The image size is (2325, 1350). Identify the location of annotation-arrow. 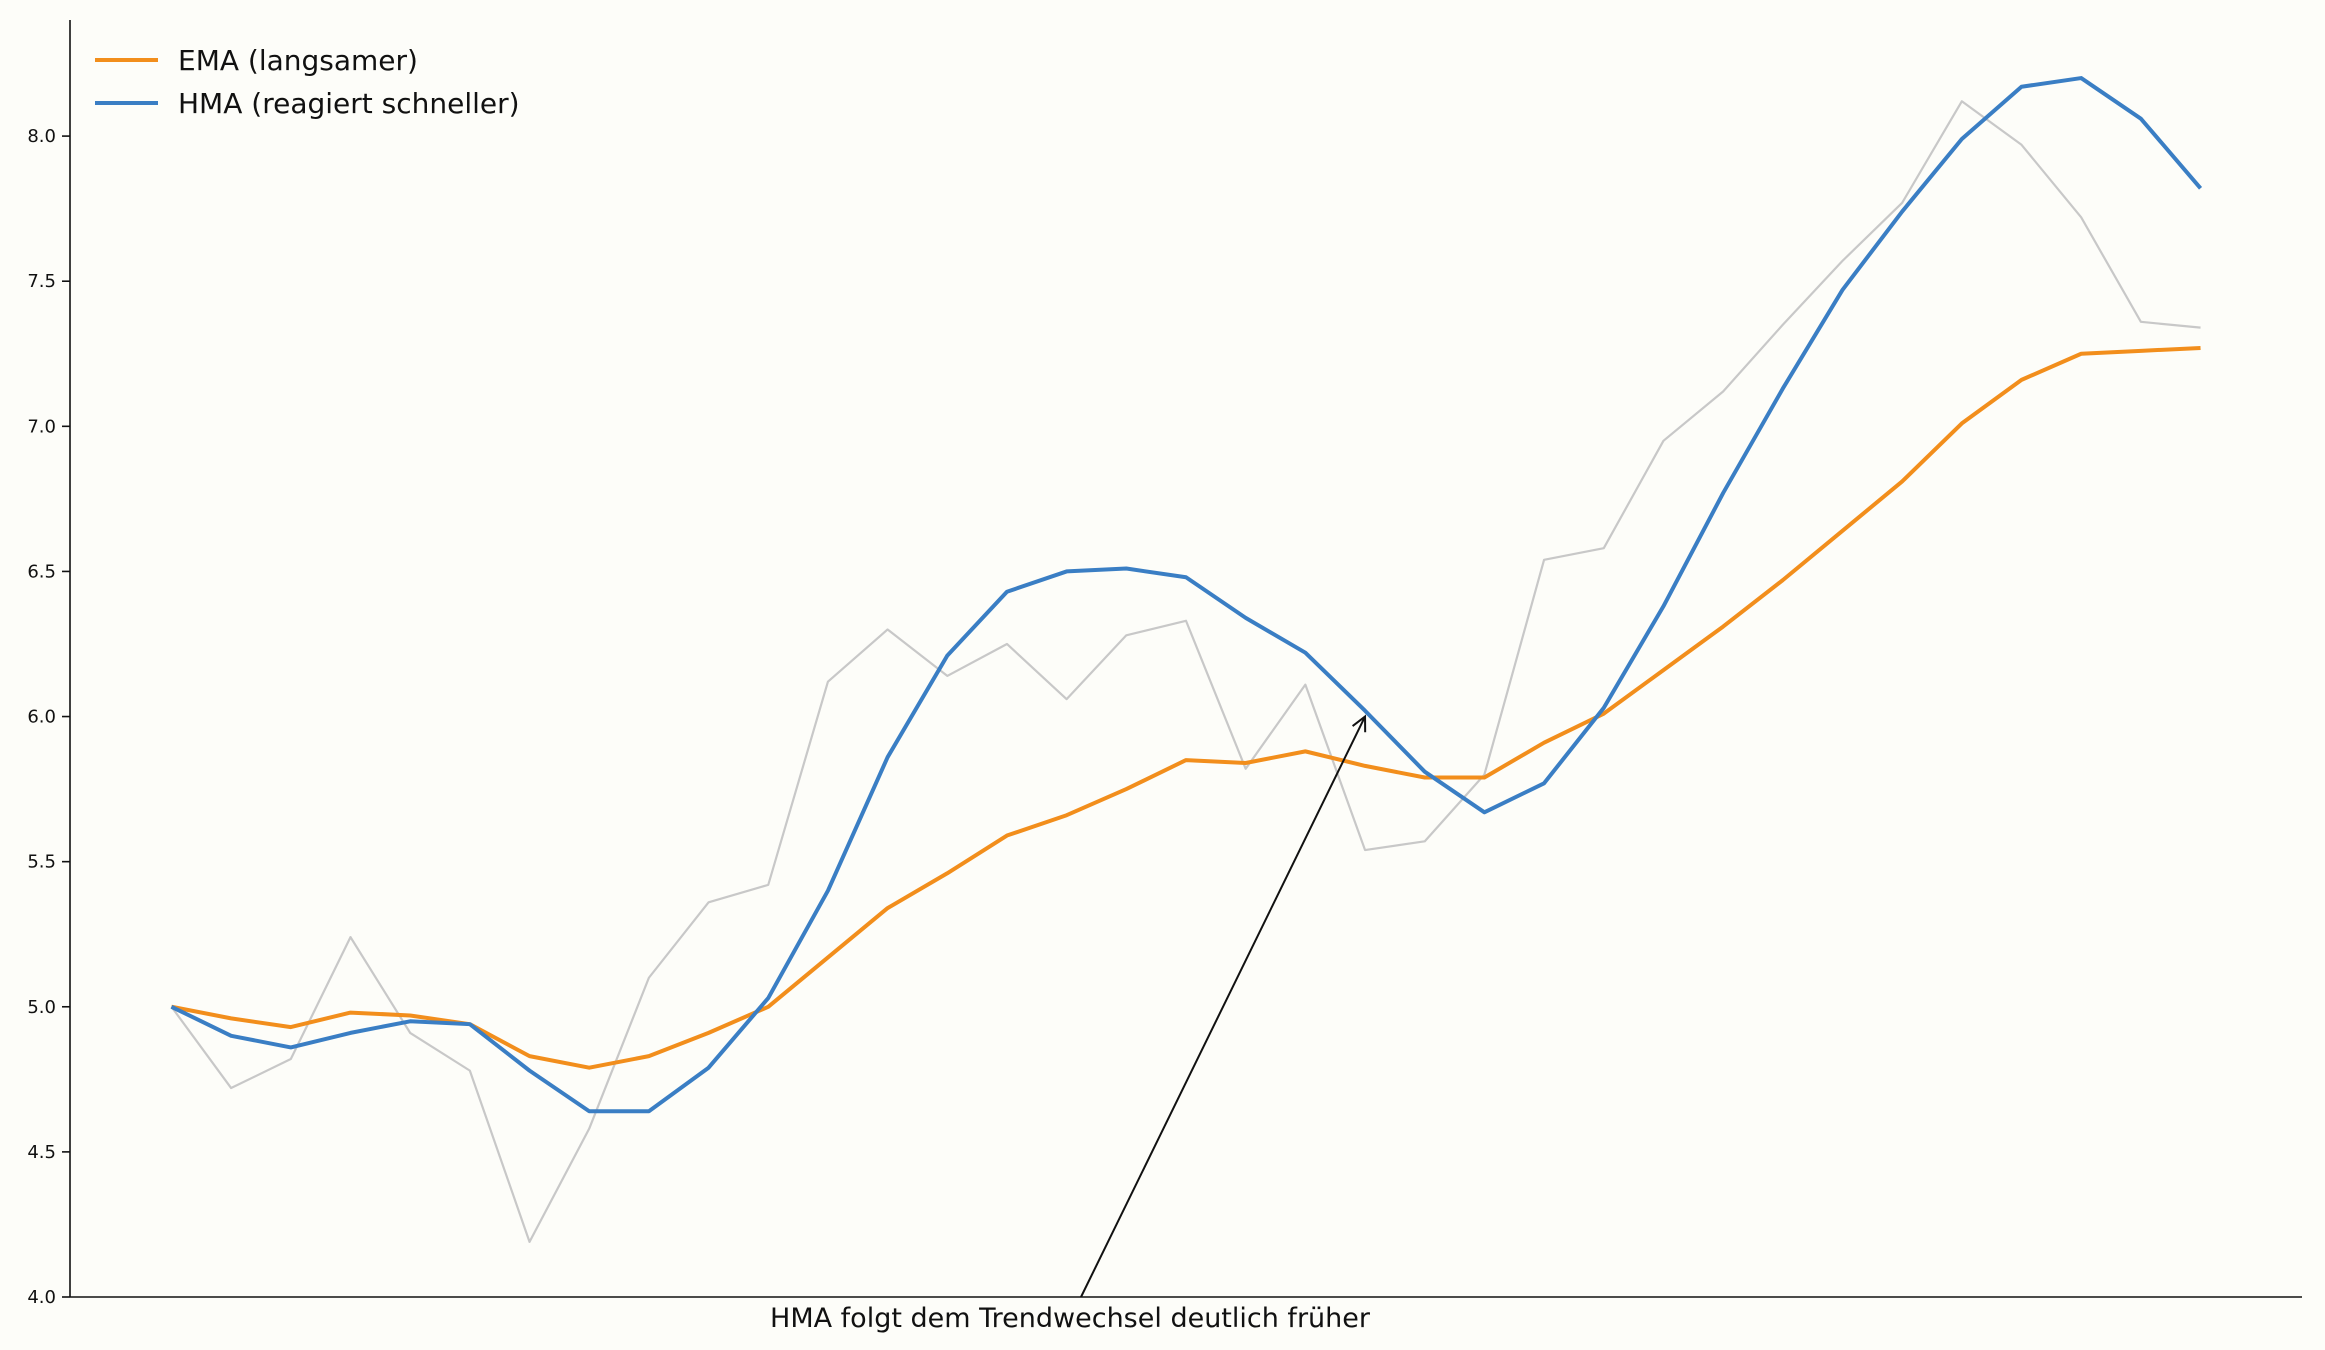
(1223, 1007).